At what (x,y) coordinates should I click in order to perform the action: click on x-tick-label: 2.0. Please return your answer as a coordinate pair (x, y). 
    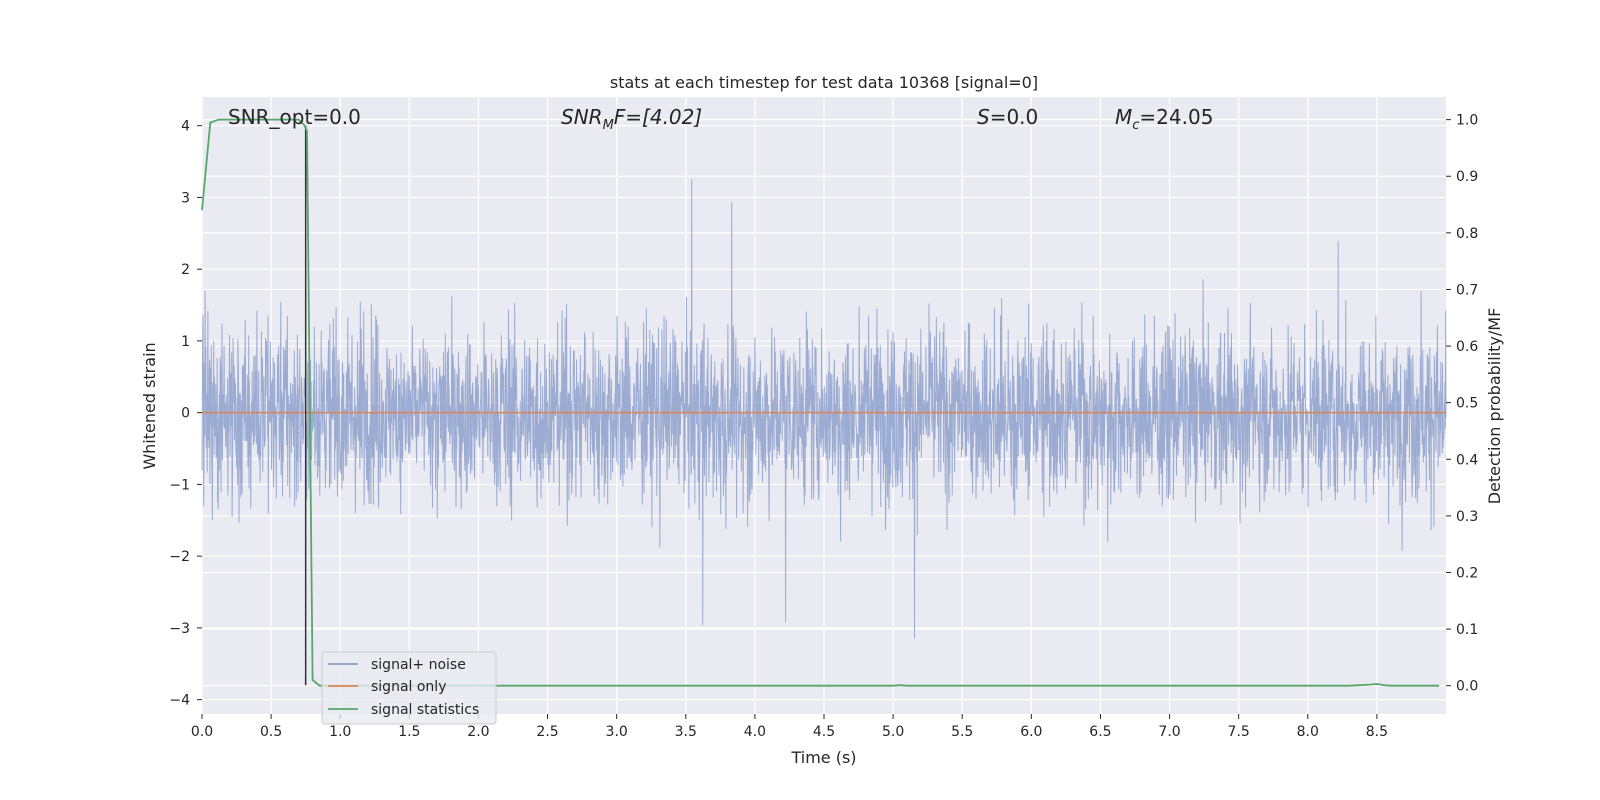
    Looking at the image, I should click on (478, 732).